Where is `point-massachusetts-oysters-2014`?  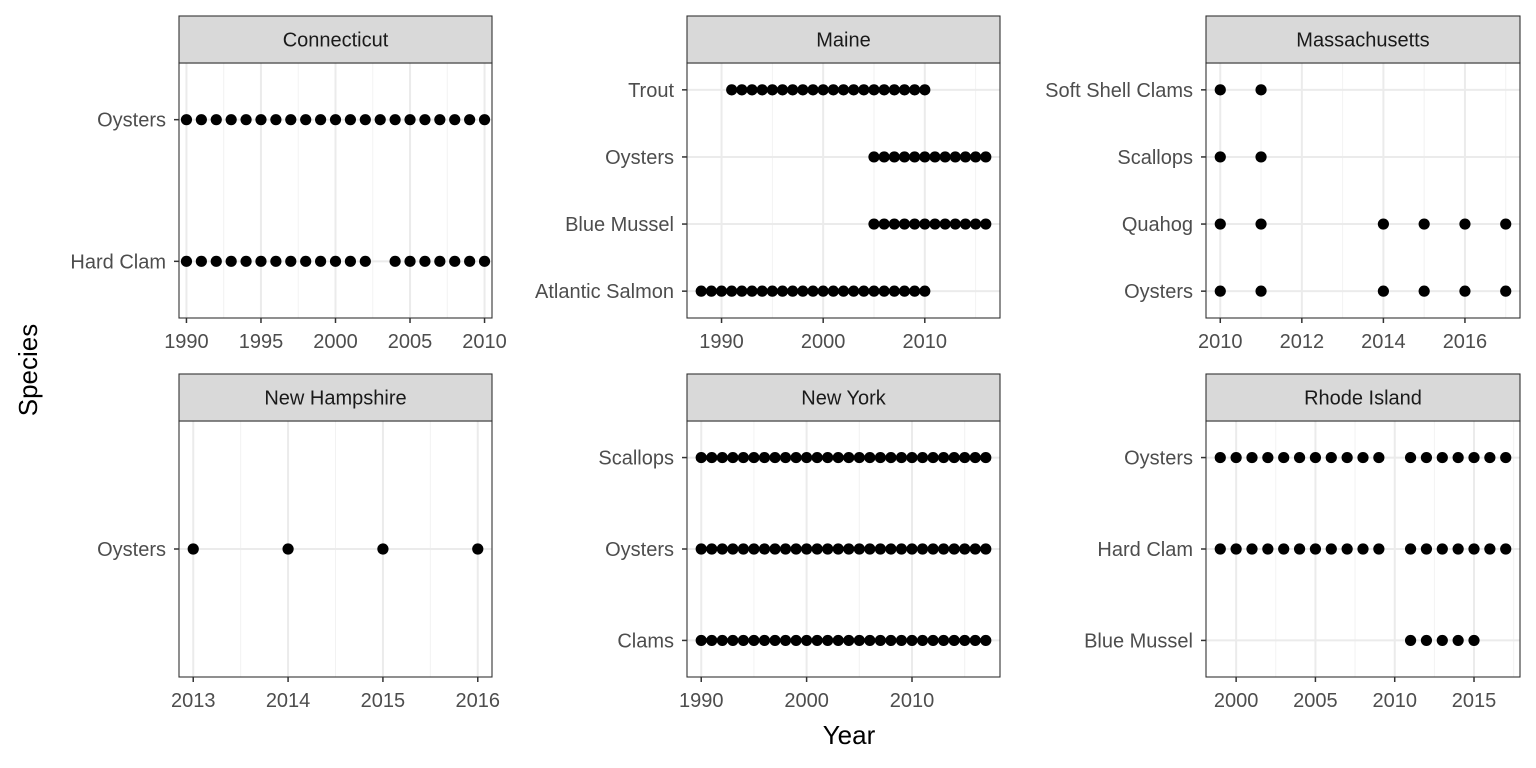
point-massachusetts-oysters-2014 is located at coordinates (1383, 291).